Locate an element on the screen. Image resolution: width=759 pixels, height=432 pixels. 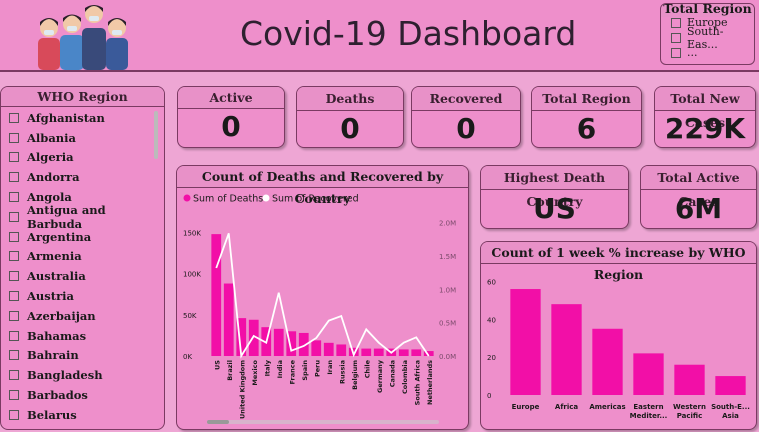
y-tick-label: 0K is located at coordinates (187, 357).